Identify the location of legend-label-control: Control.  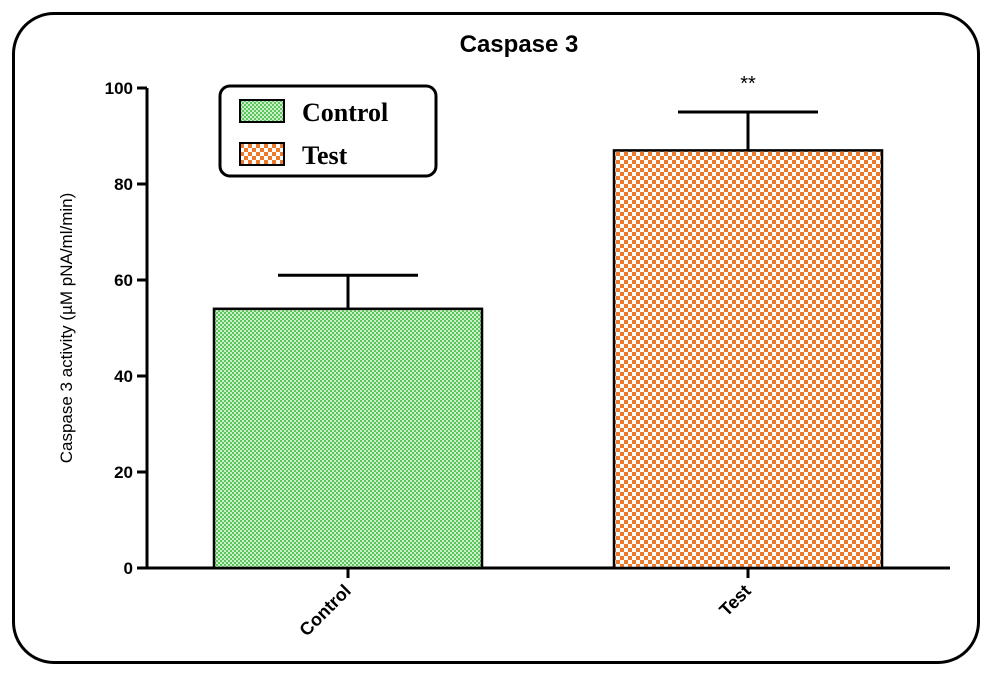
(345, 112).